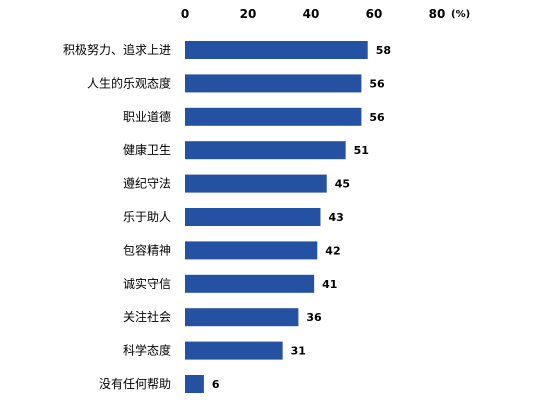  What do you see at coordinates (314, 317) in the screenshot?
I see `value-label: 36` at bounding box center [314, 317].